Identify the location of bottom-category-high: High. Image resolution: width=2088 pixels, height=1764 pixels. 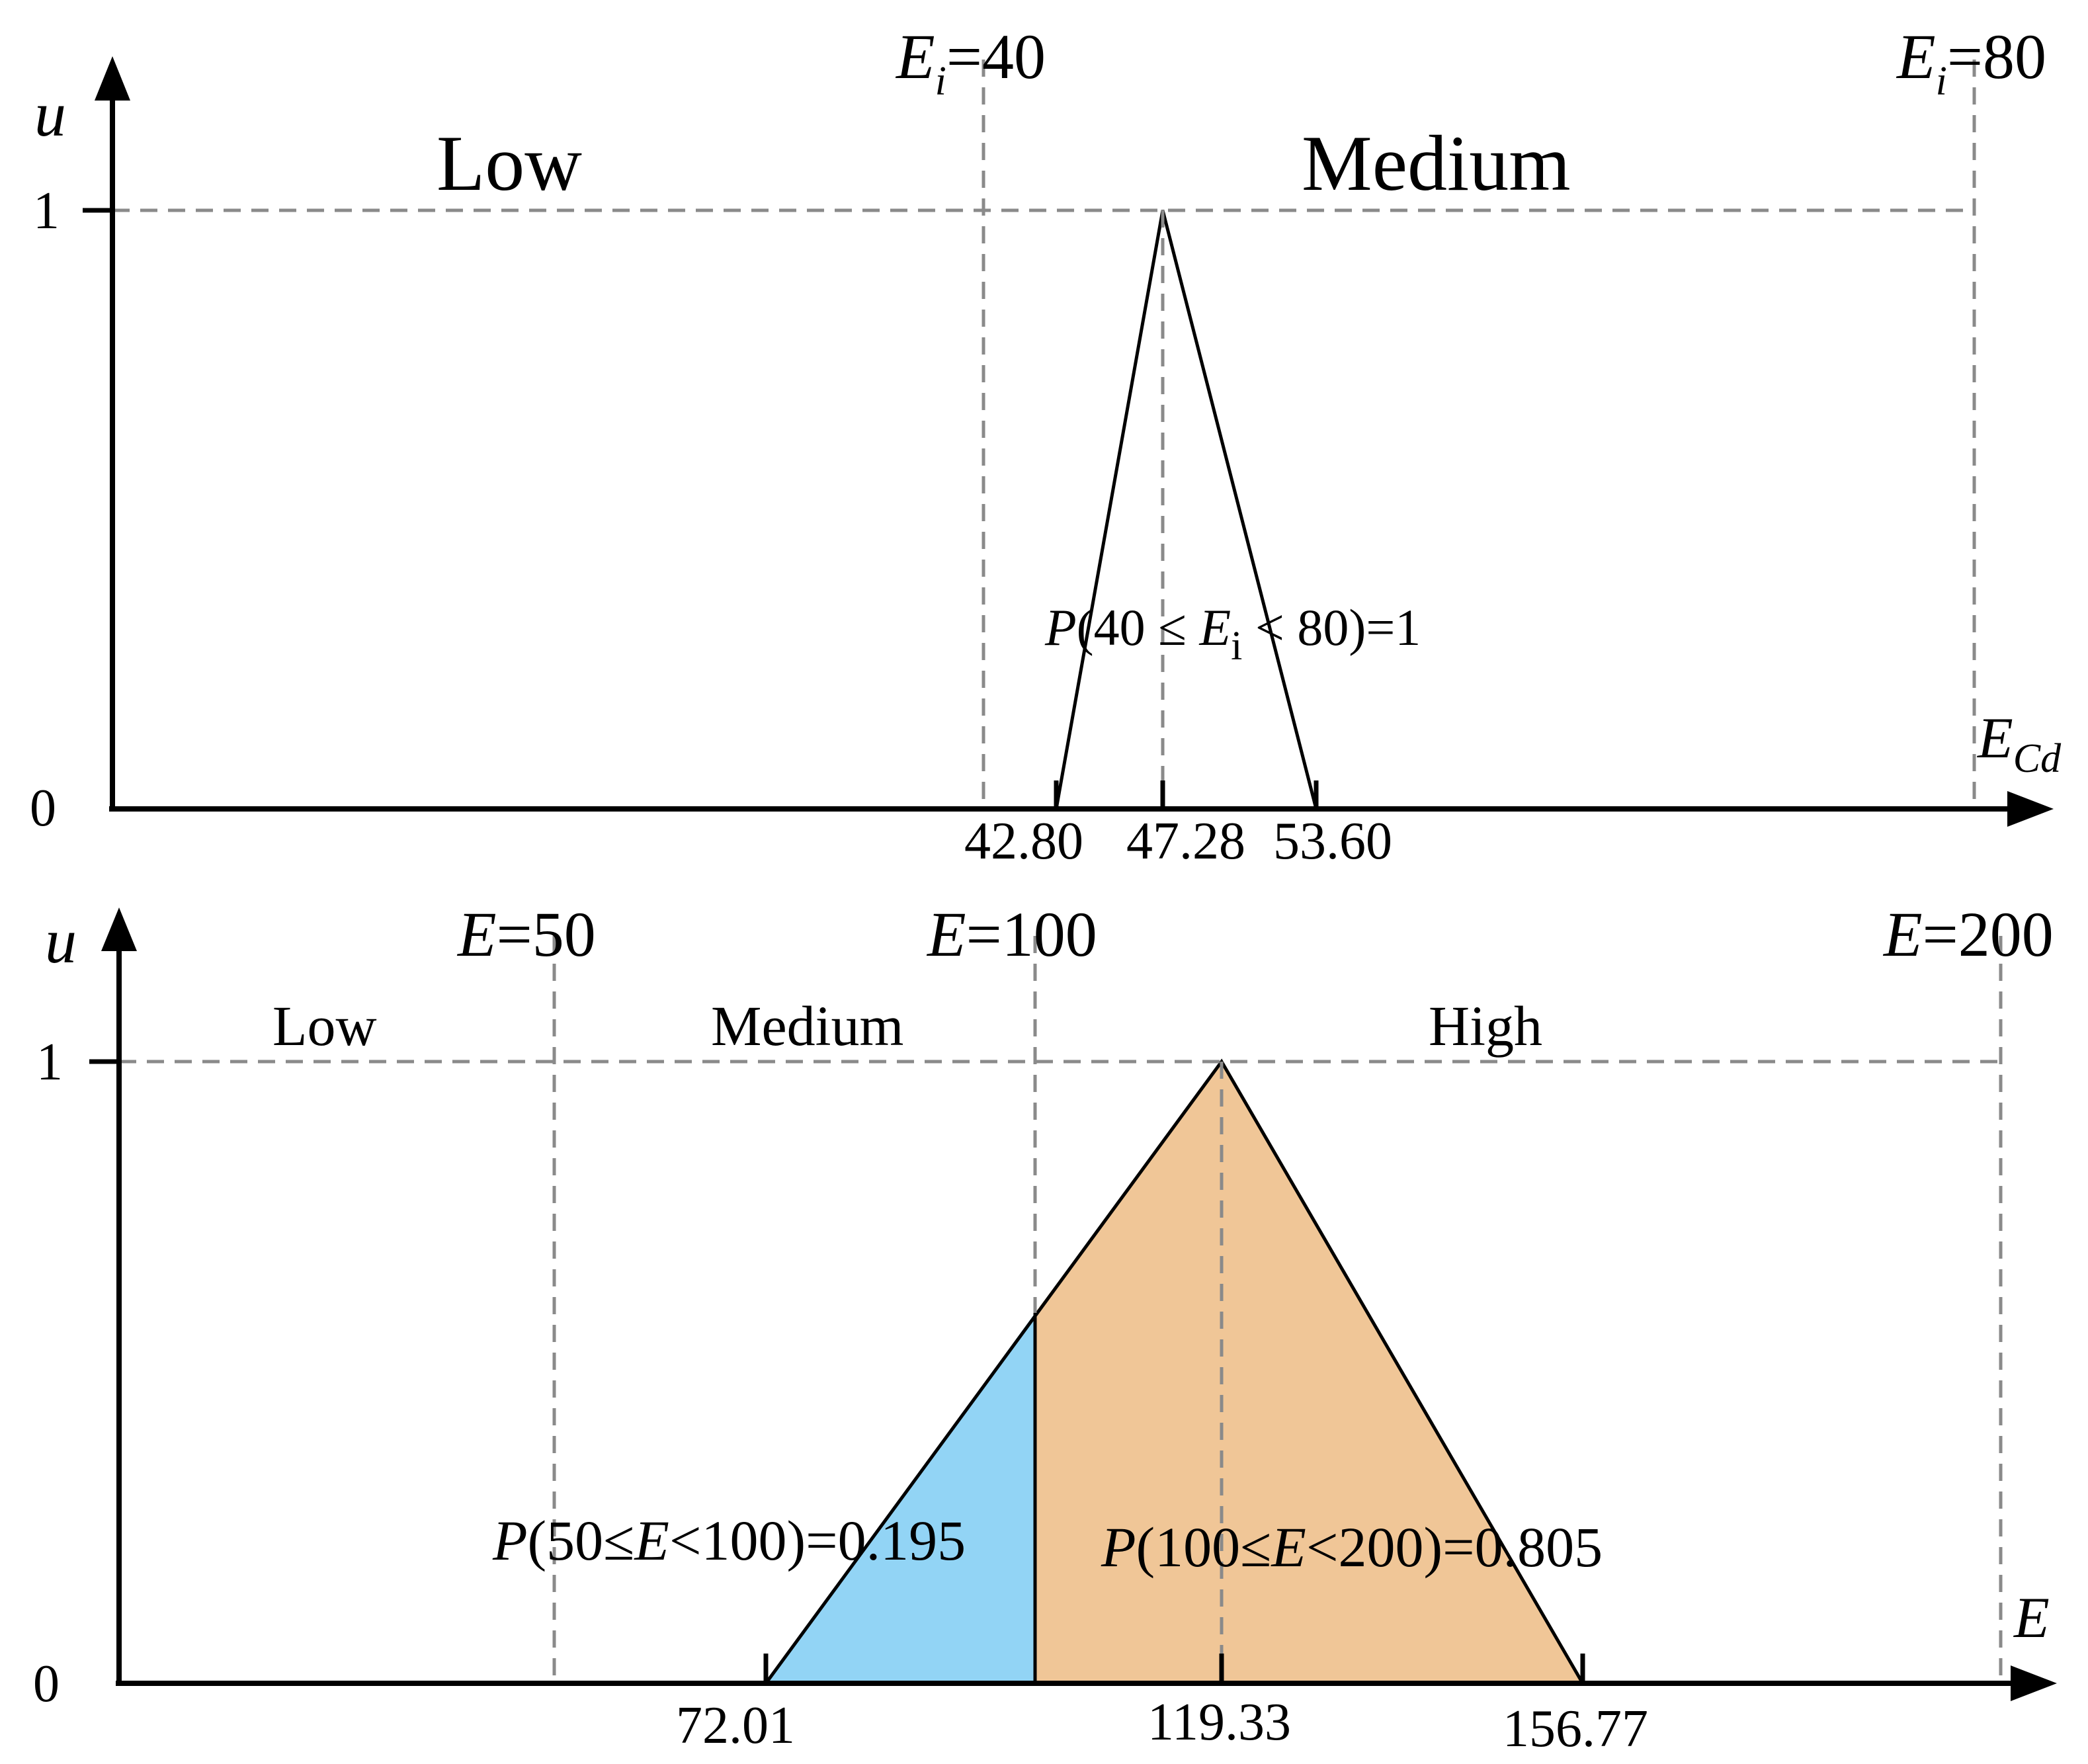
(1485, 1026).